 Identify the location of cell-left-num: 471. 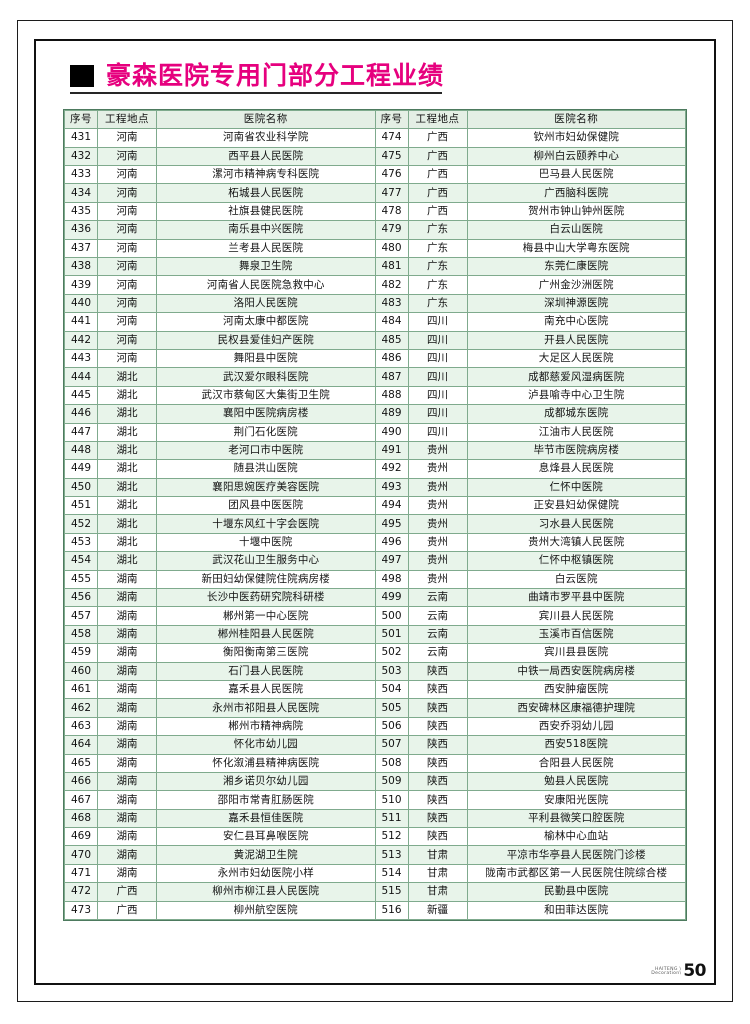
(81, 873).